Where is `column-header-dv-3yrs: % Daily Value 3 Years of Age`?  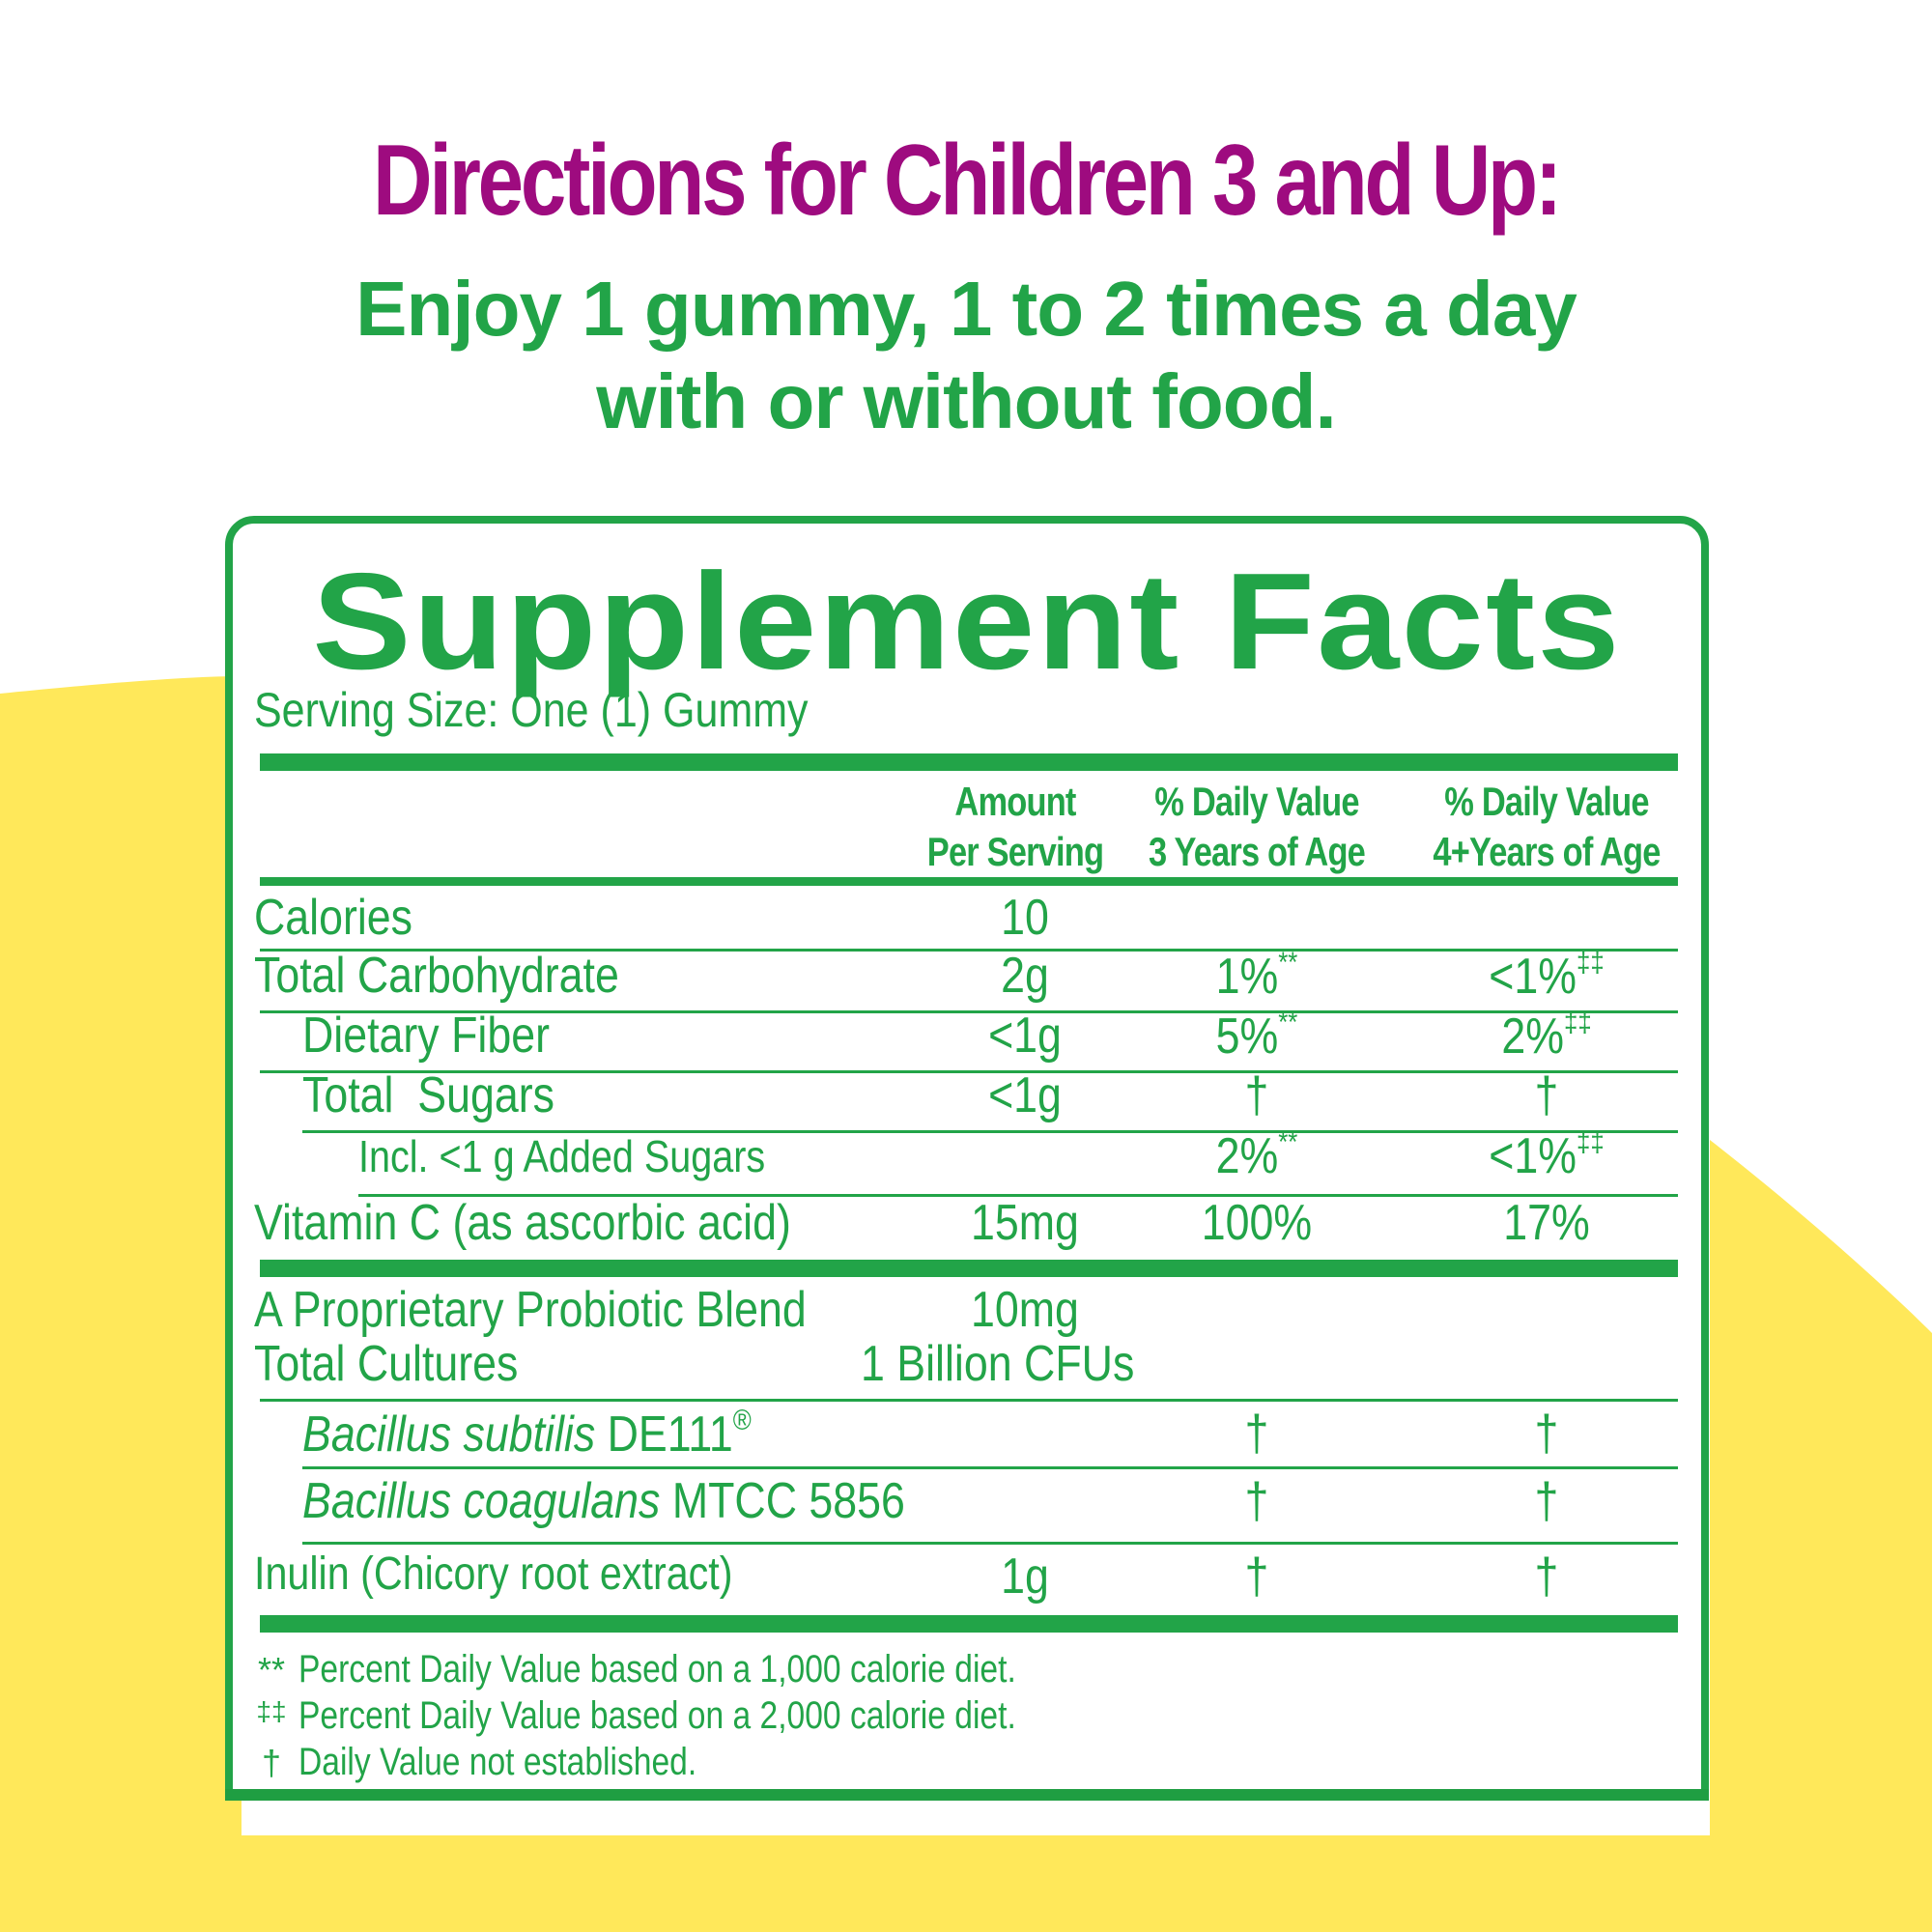
column-header-dv-3yrs: % Daily Value 3 Years of Age is located at coordinates (1257, 826).